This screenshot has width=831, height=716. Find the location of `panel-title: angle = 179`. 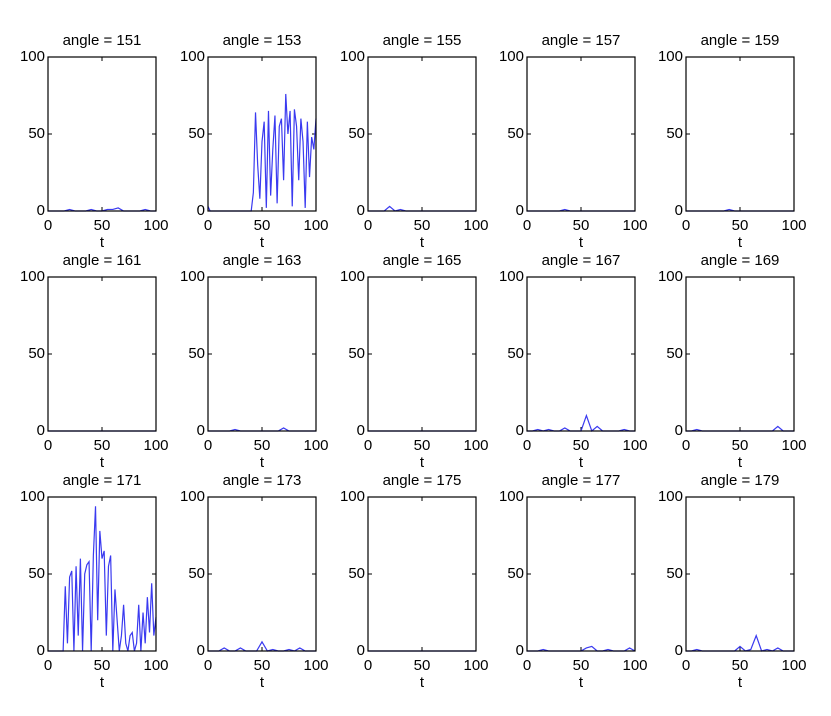

panel-title: angle = 179 is located at coordinates (740, 480).